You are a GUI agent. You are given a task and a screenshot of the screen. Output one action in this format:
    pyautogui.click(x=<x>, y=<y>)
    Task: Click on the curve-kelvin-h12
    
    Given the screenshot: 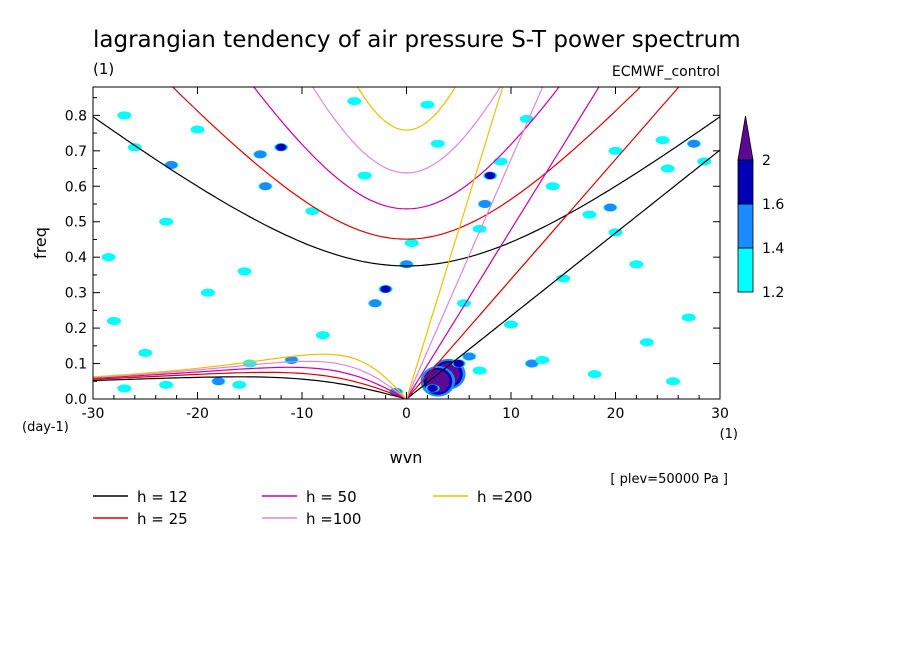 What is the action you would take?
    pyautogui.click(x=563, y=274)
    